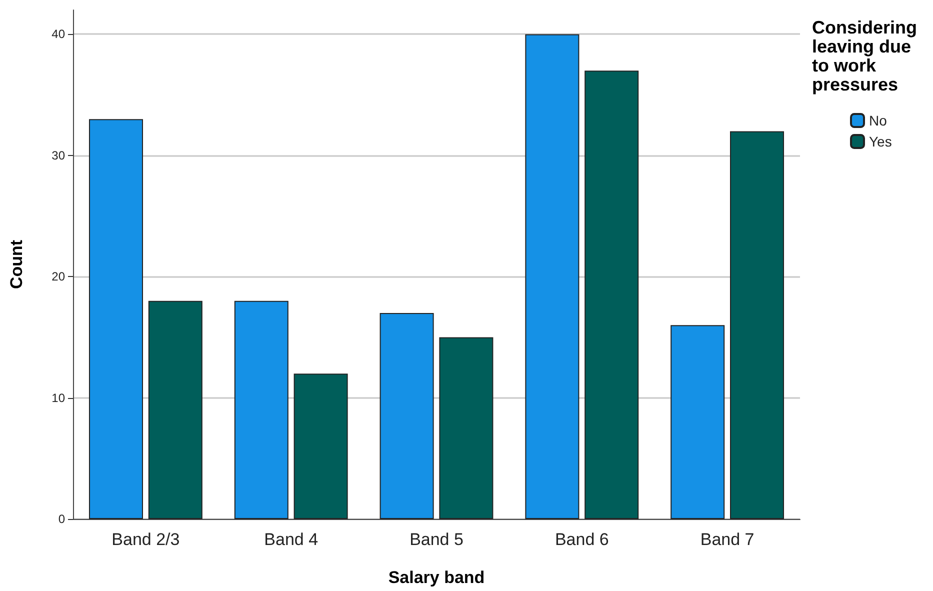 Image resolution: width=933 pixels, height=591 pixels. What do you see at coordinates (59, 155) in the screenshot?
I see `y-tick-label: 30` at bounding box center [59, 155].